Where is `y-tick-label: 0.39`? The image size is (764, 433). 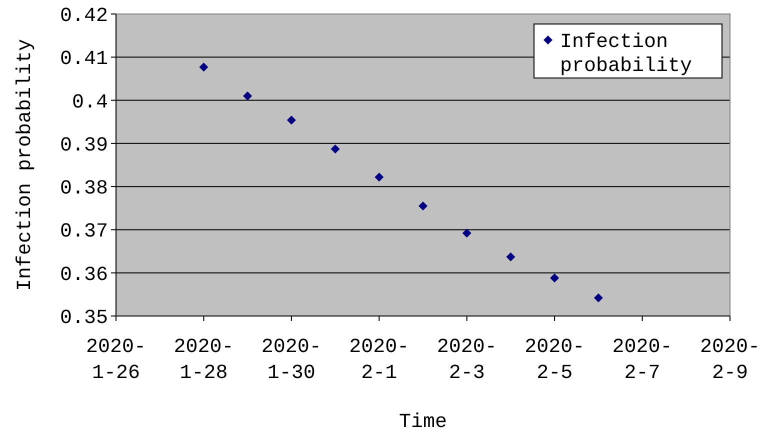 y-tick-label: 0.39 is located at coordinates (84, 146).